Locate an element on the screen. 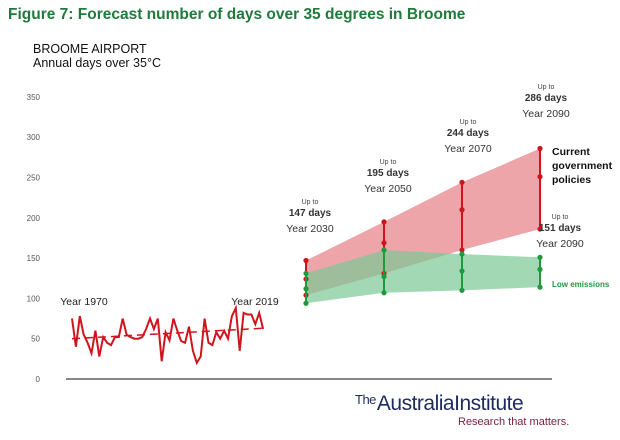  trend-line is located at coordinates (167, 333).